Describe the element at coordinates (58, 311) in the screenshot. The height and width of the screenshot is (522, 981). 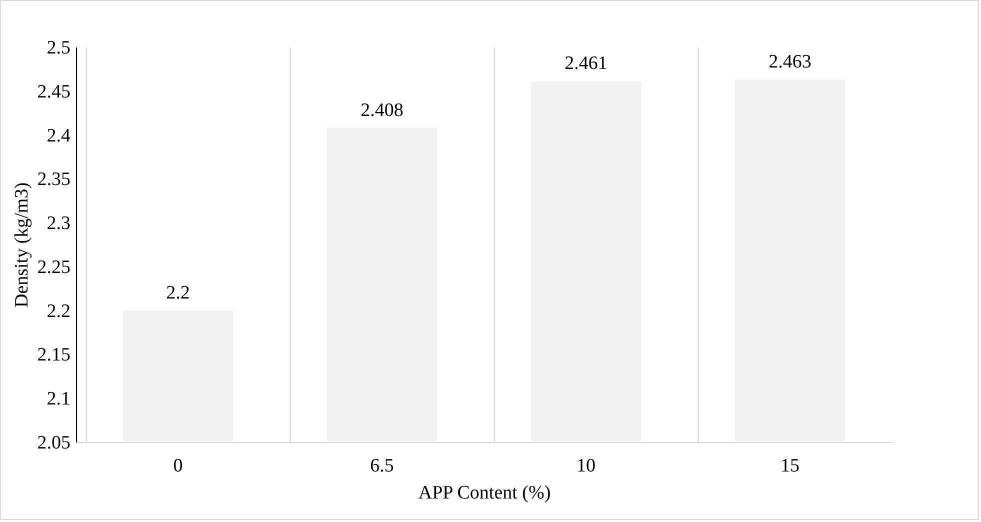
I see `y-tick-label: 2.2` at that location.